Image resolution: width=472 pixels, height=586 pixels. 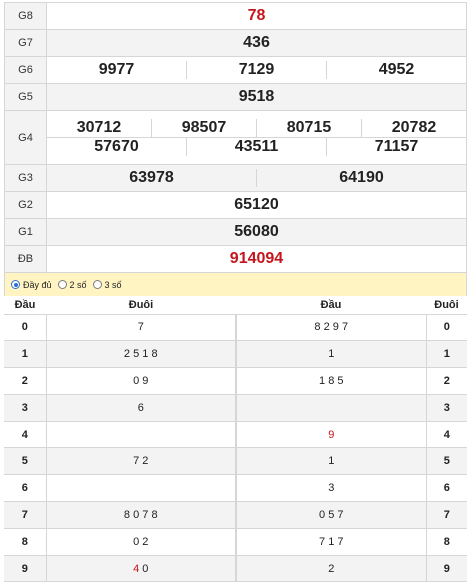 What do you see at coordinates (141, 461) in the screenshot?
I see `row-tail-digits: 7 2` at bounding box center [141, 461].